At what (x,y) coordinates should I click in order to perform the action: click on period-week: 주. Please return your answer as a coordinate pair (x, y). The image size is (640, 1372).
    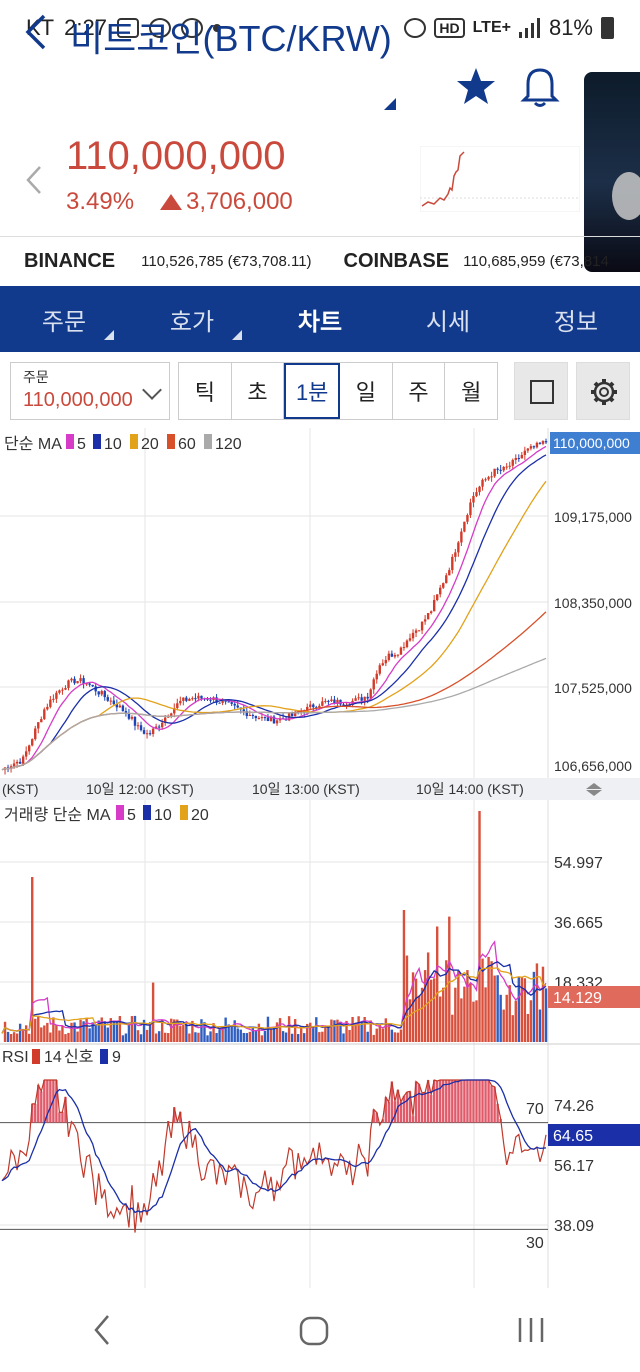
    Looking at the image, I should click on (419, 391).